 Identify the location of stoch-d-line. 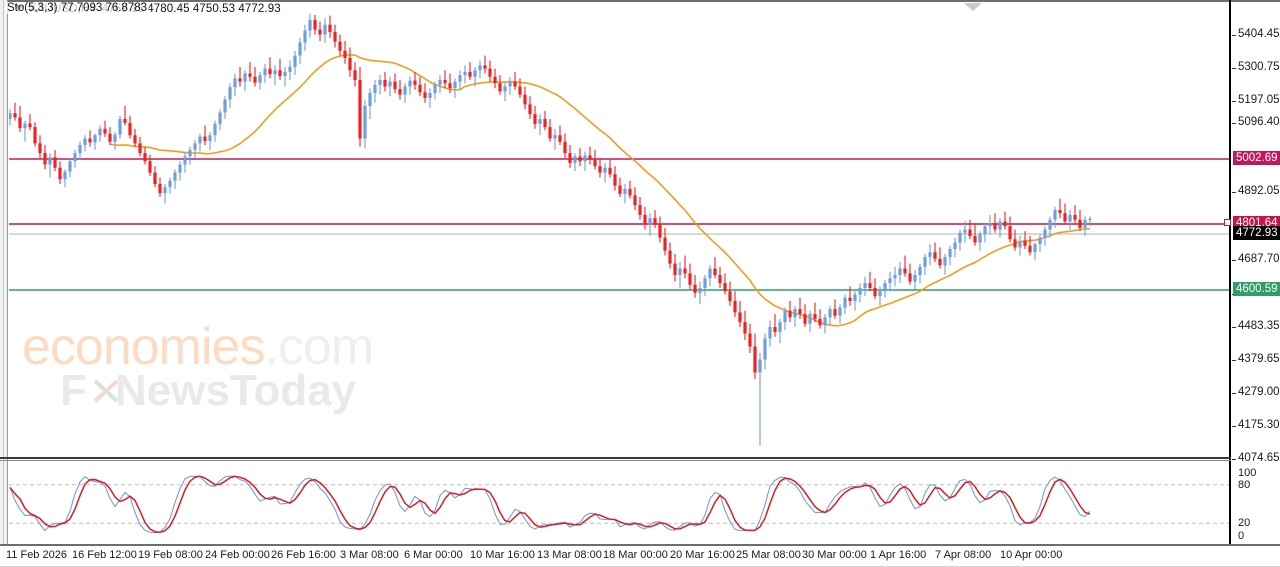
(550, 504).